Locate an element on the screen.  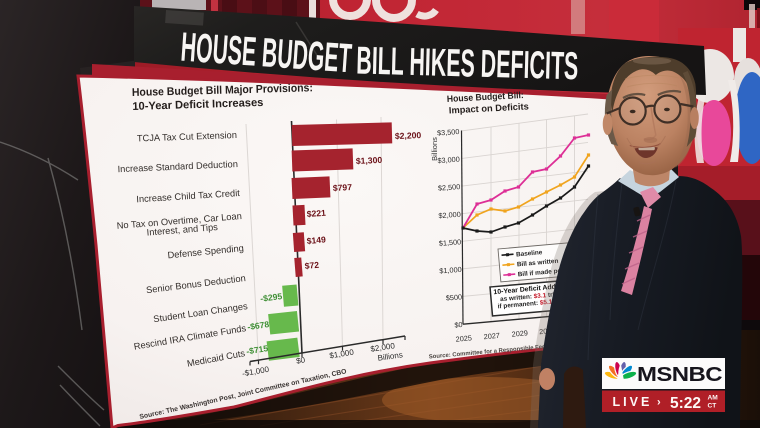
svg-text: $1,300 is located at coordinates (369, 160).